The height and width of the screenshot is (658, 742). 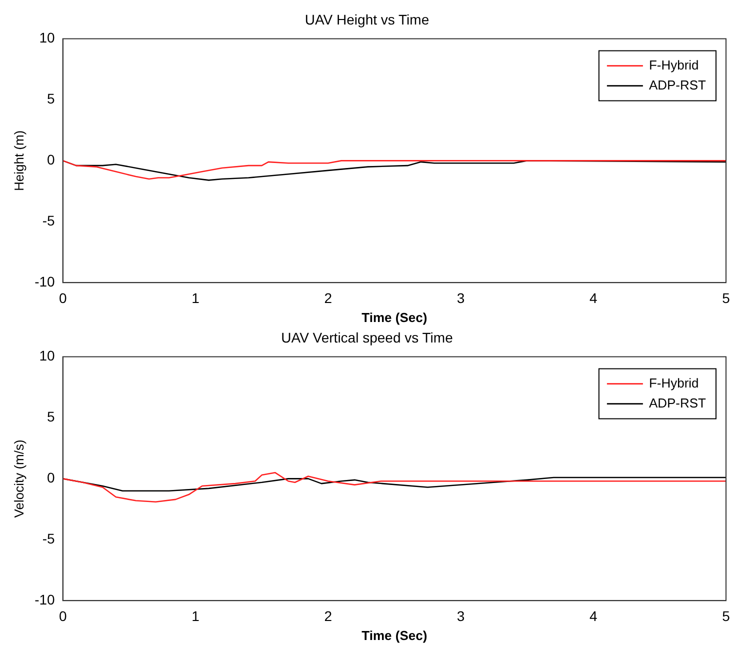 I want to click on y-axis-title: Velocity (m/s), so click(x=18, y=479).